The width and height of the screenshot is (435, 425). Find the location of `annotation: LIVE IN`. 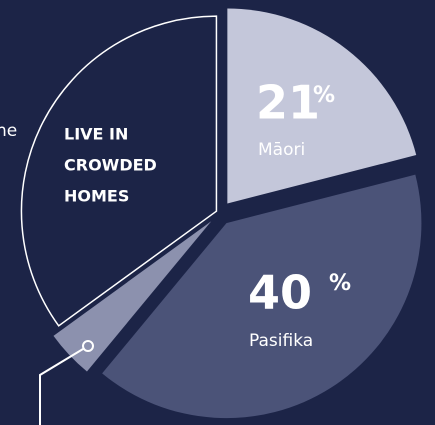

annotation: LIVE IN is located at coordinates (96, 134).